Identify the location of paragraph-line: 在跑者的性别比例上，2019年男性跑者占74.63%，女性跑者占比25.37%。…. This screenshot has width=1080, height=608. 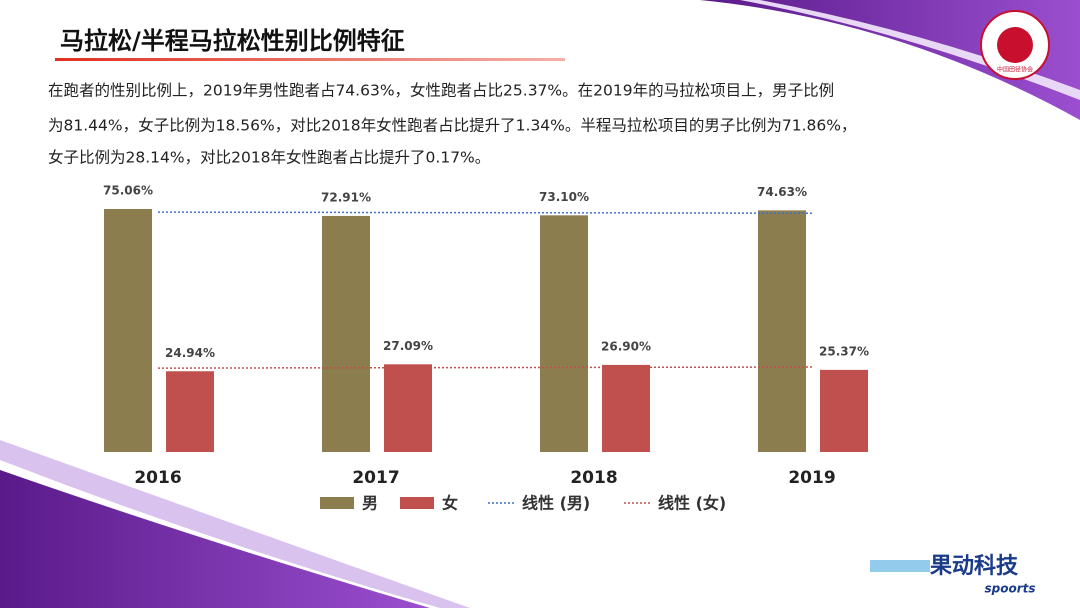
(441, 90).